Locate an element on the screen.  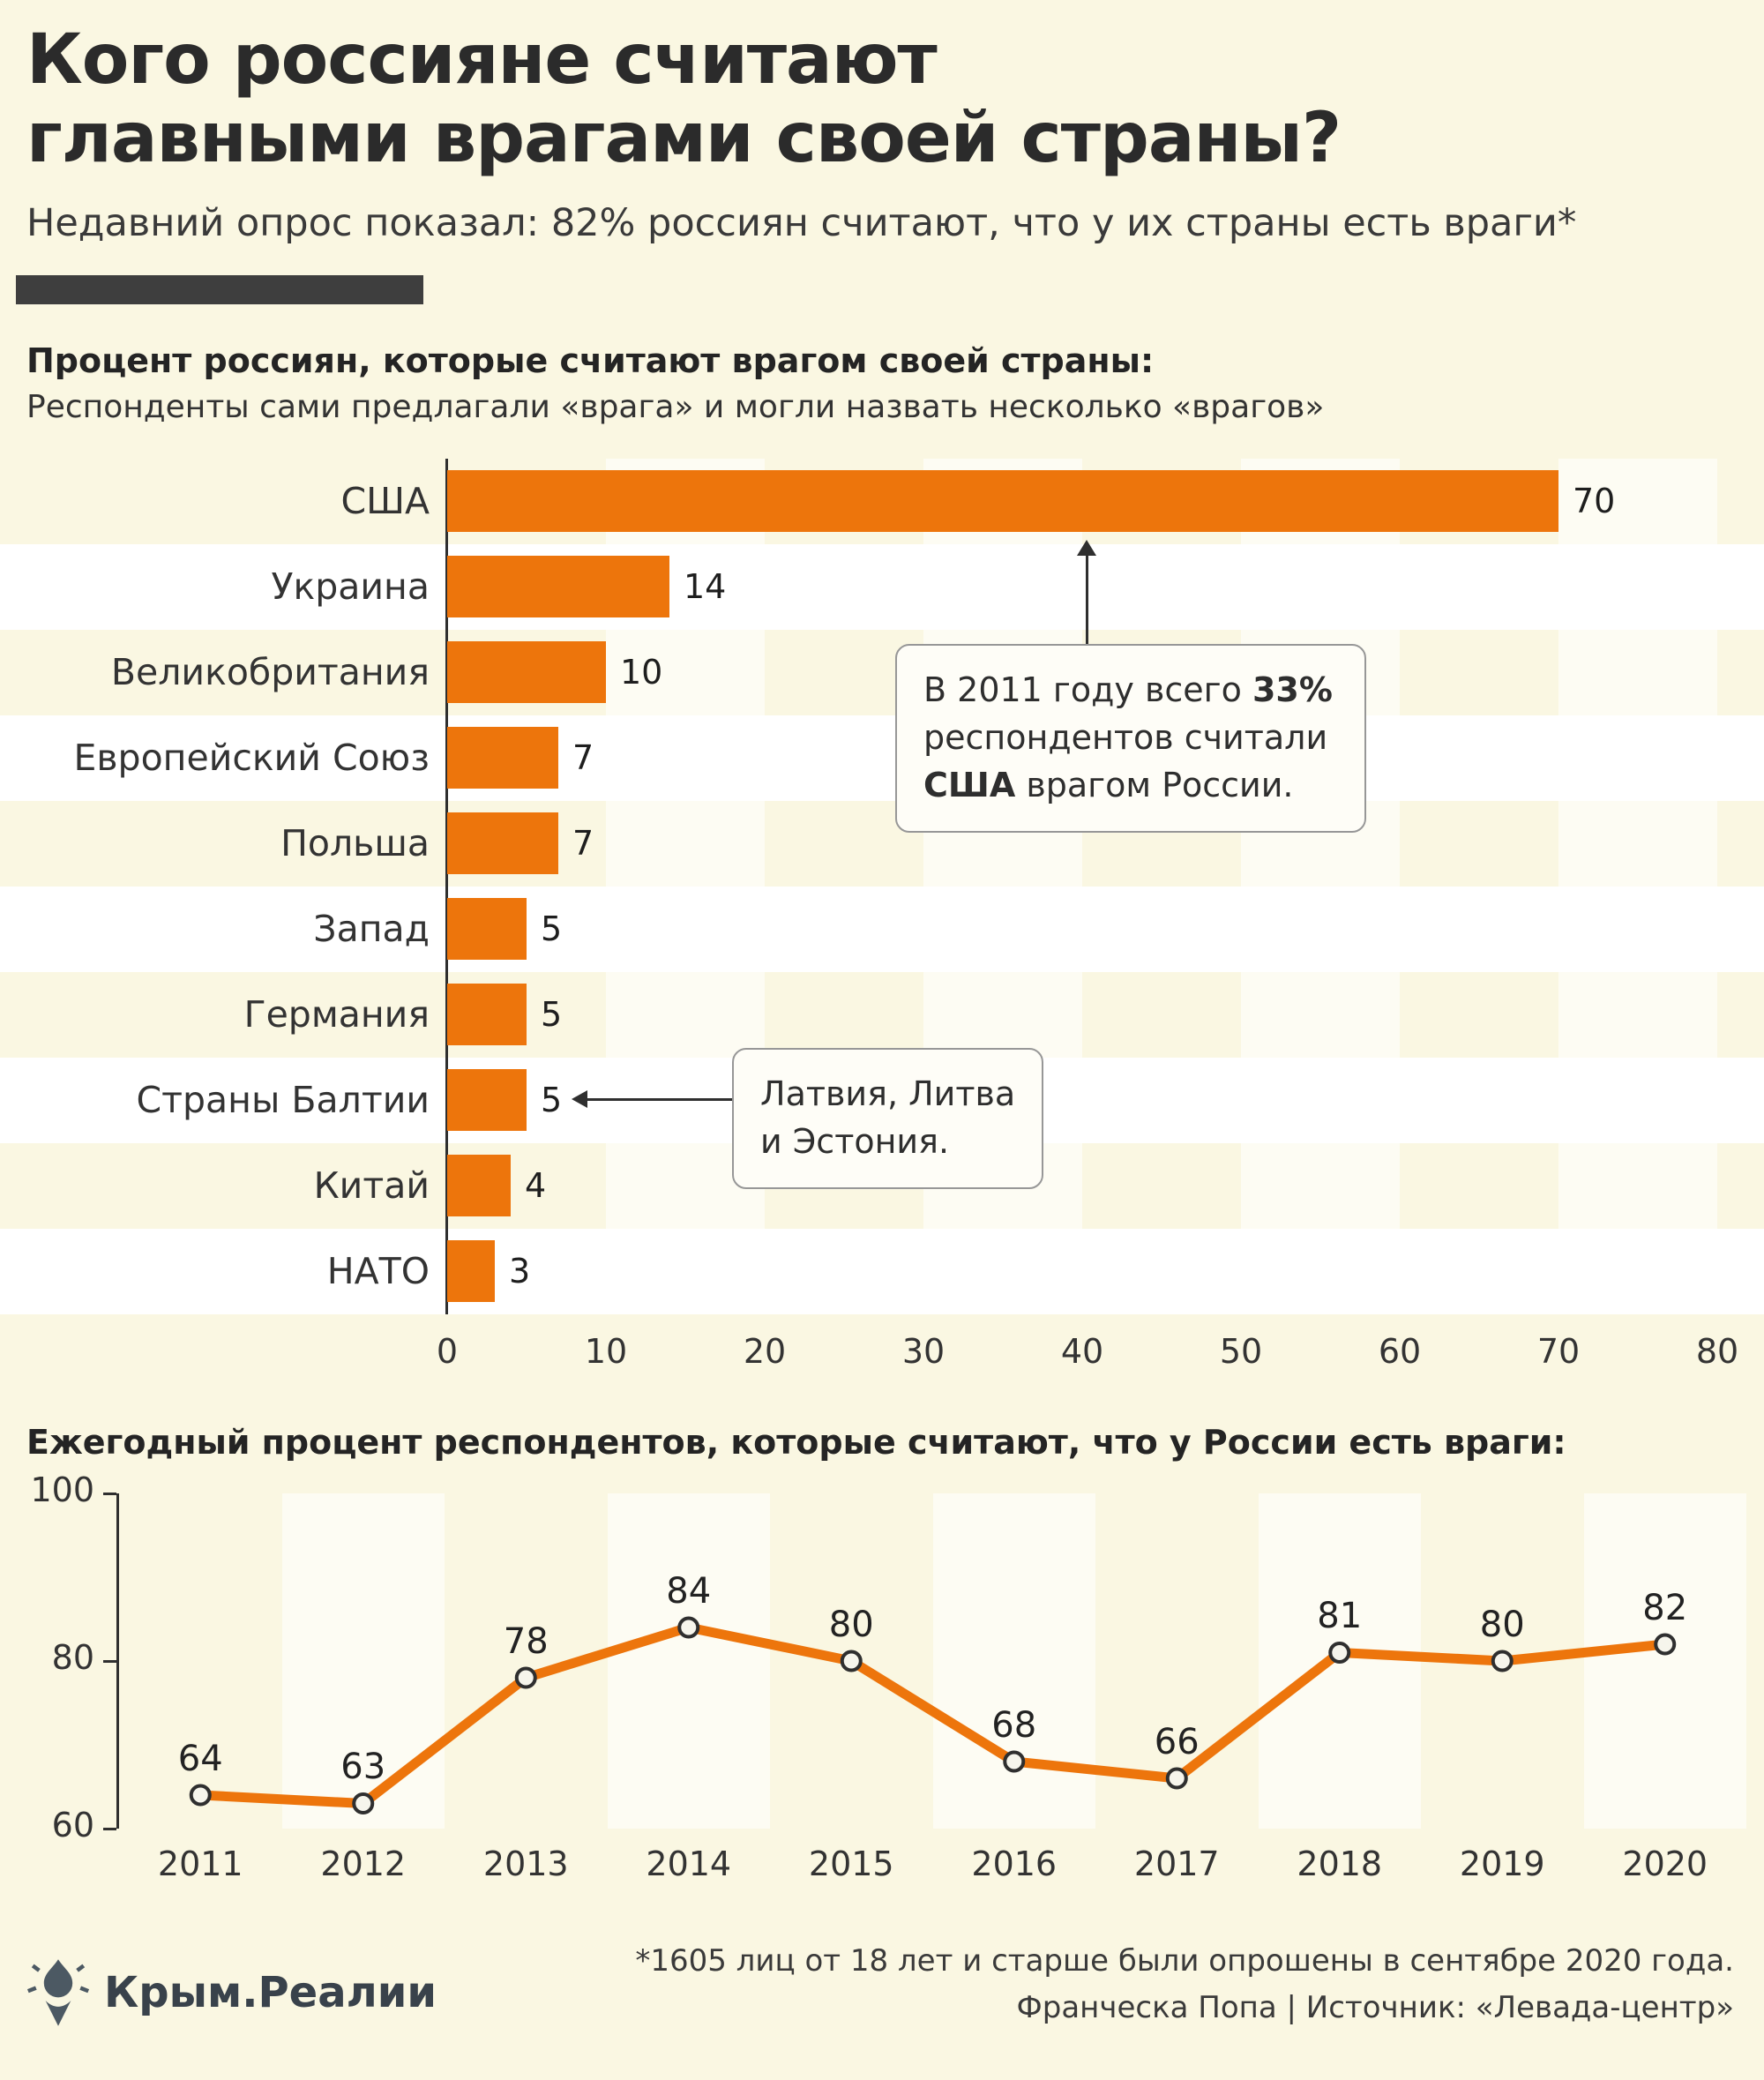
x-axis-tick-label: 10 is located at coordinates (606, 1351).